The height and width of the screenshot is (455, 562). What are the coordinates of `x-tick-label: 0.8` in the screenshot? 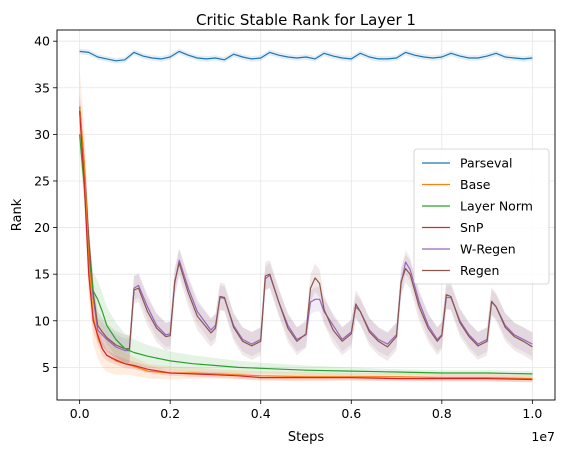 It's located at (442, 413).